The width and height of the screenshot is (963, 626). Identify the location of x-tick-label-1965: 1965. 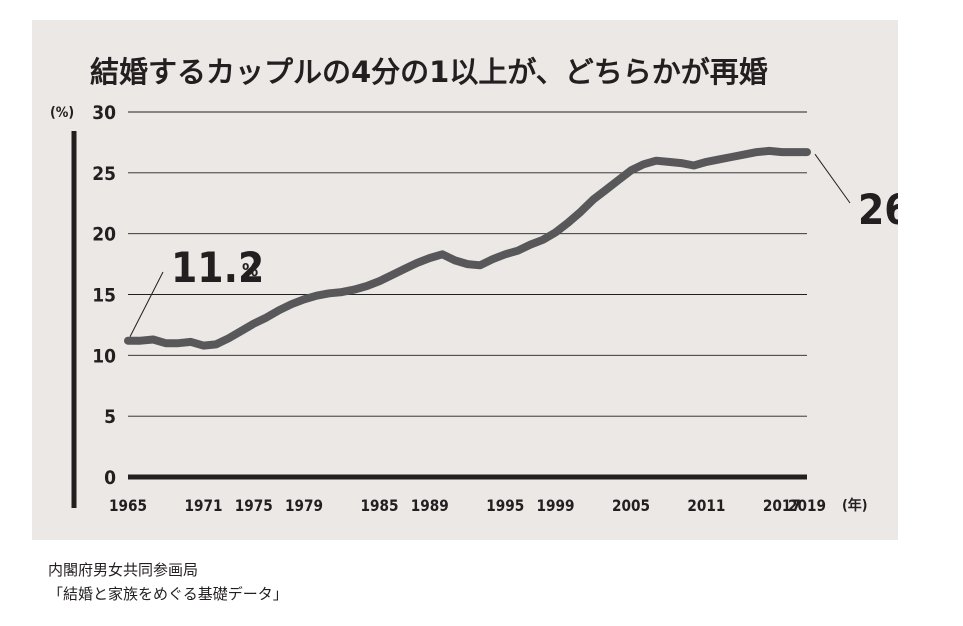
(128, 505).